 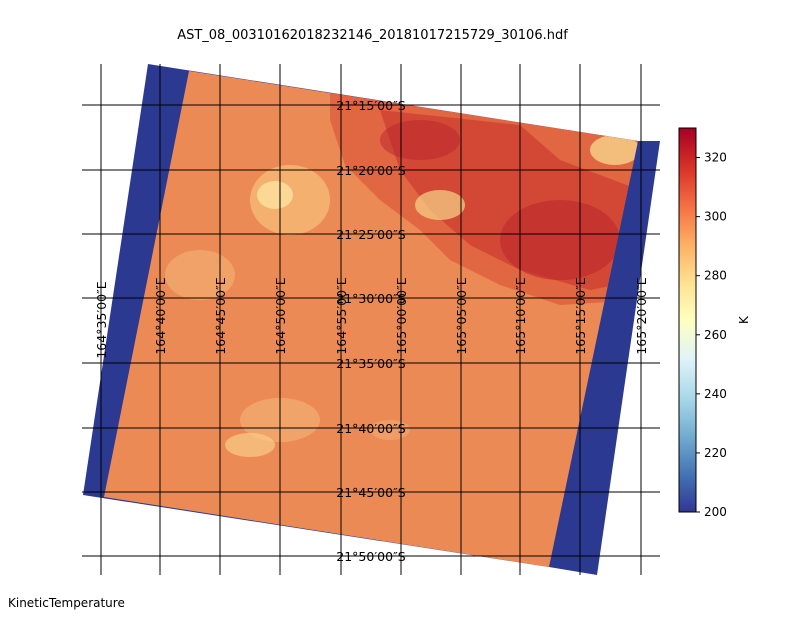 I want to click on lat-label: 21°30′00″S, so click(x=370, y=298).